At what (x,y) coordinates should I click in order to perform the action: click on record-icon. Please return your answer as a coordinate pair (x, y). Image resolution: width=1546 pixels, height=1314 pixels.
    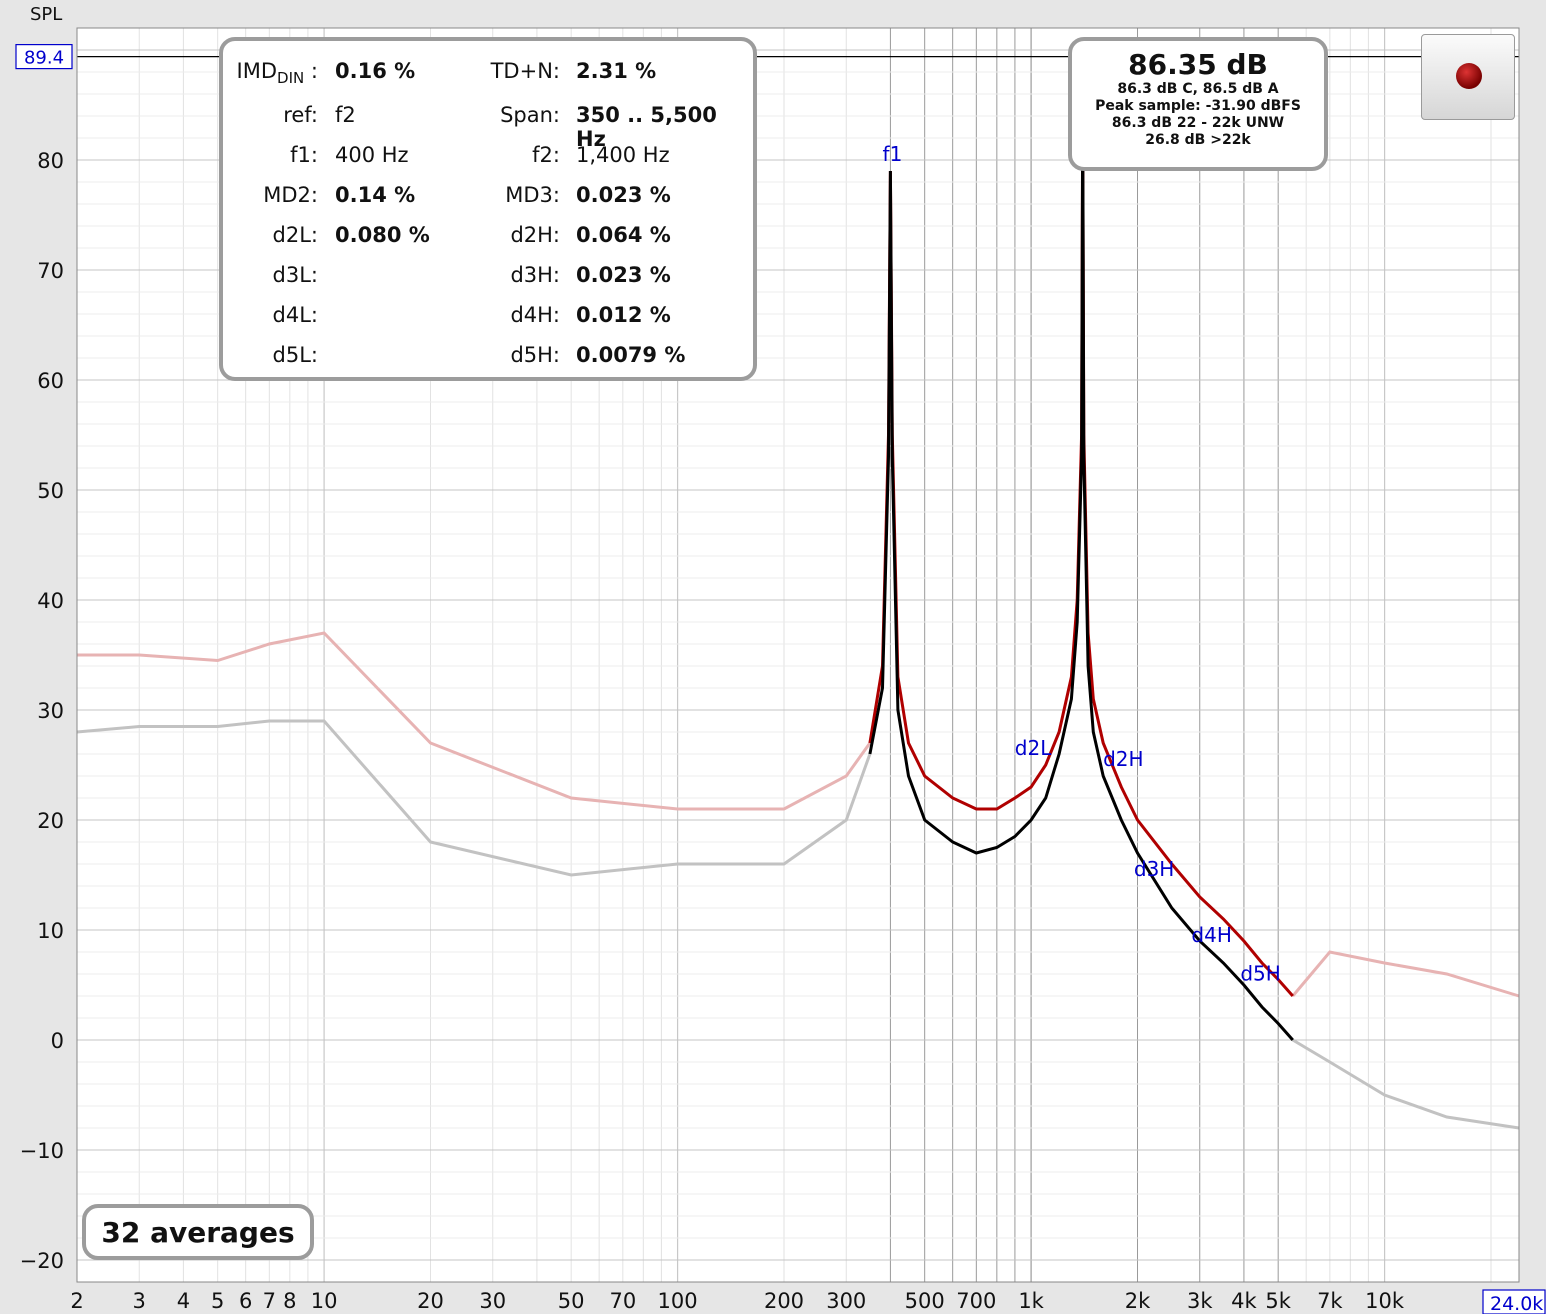
    Looking at the image, I should click on (1469, 76).